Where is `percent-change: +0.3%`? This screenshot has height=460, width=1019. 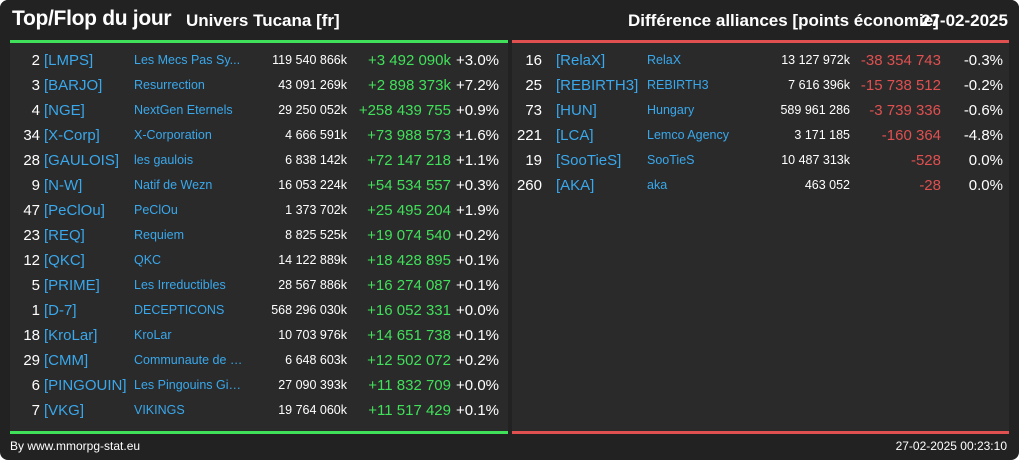
percent-change: +0.3% is located at coordinates (477, 185).